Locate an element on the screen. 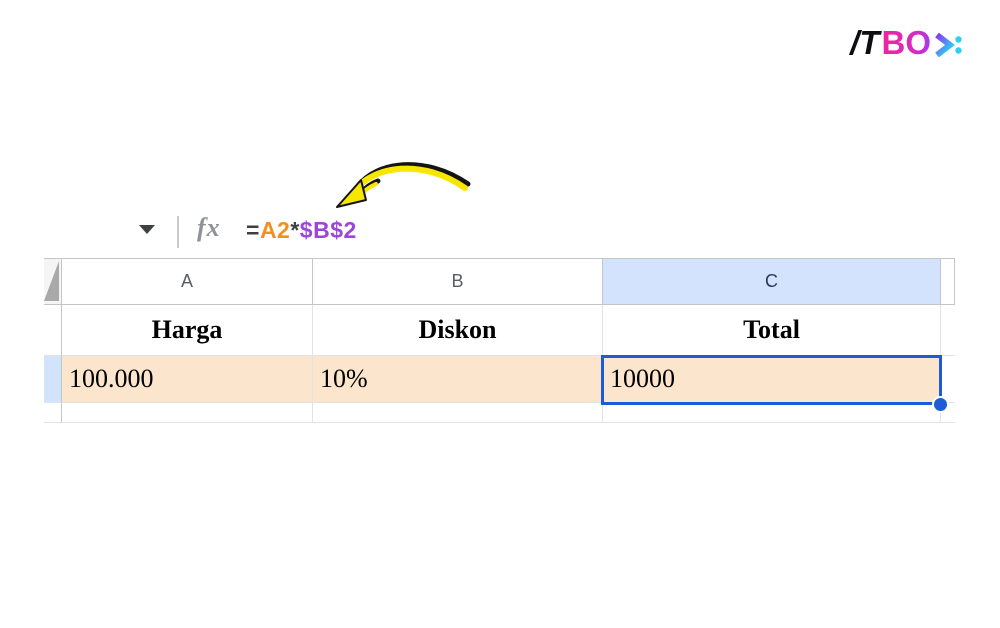  formula-bar-divider is located at coordinates (178, 232).